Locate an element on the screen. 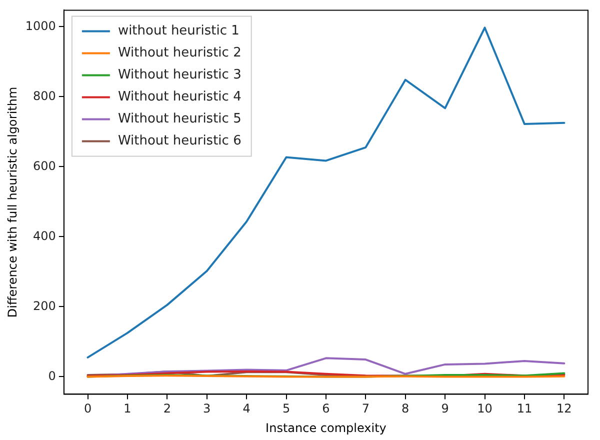 The width and height of the screenshot is (600, 440). x-tick-label: 2 is located at coordinates (167, 409).